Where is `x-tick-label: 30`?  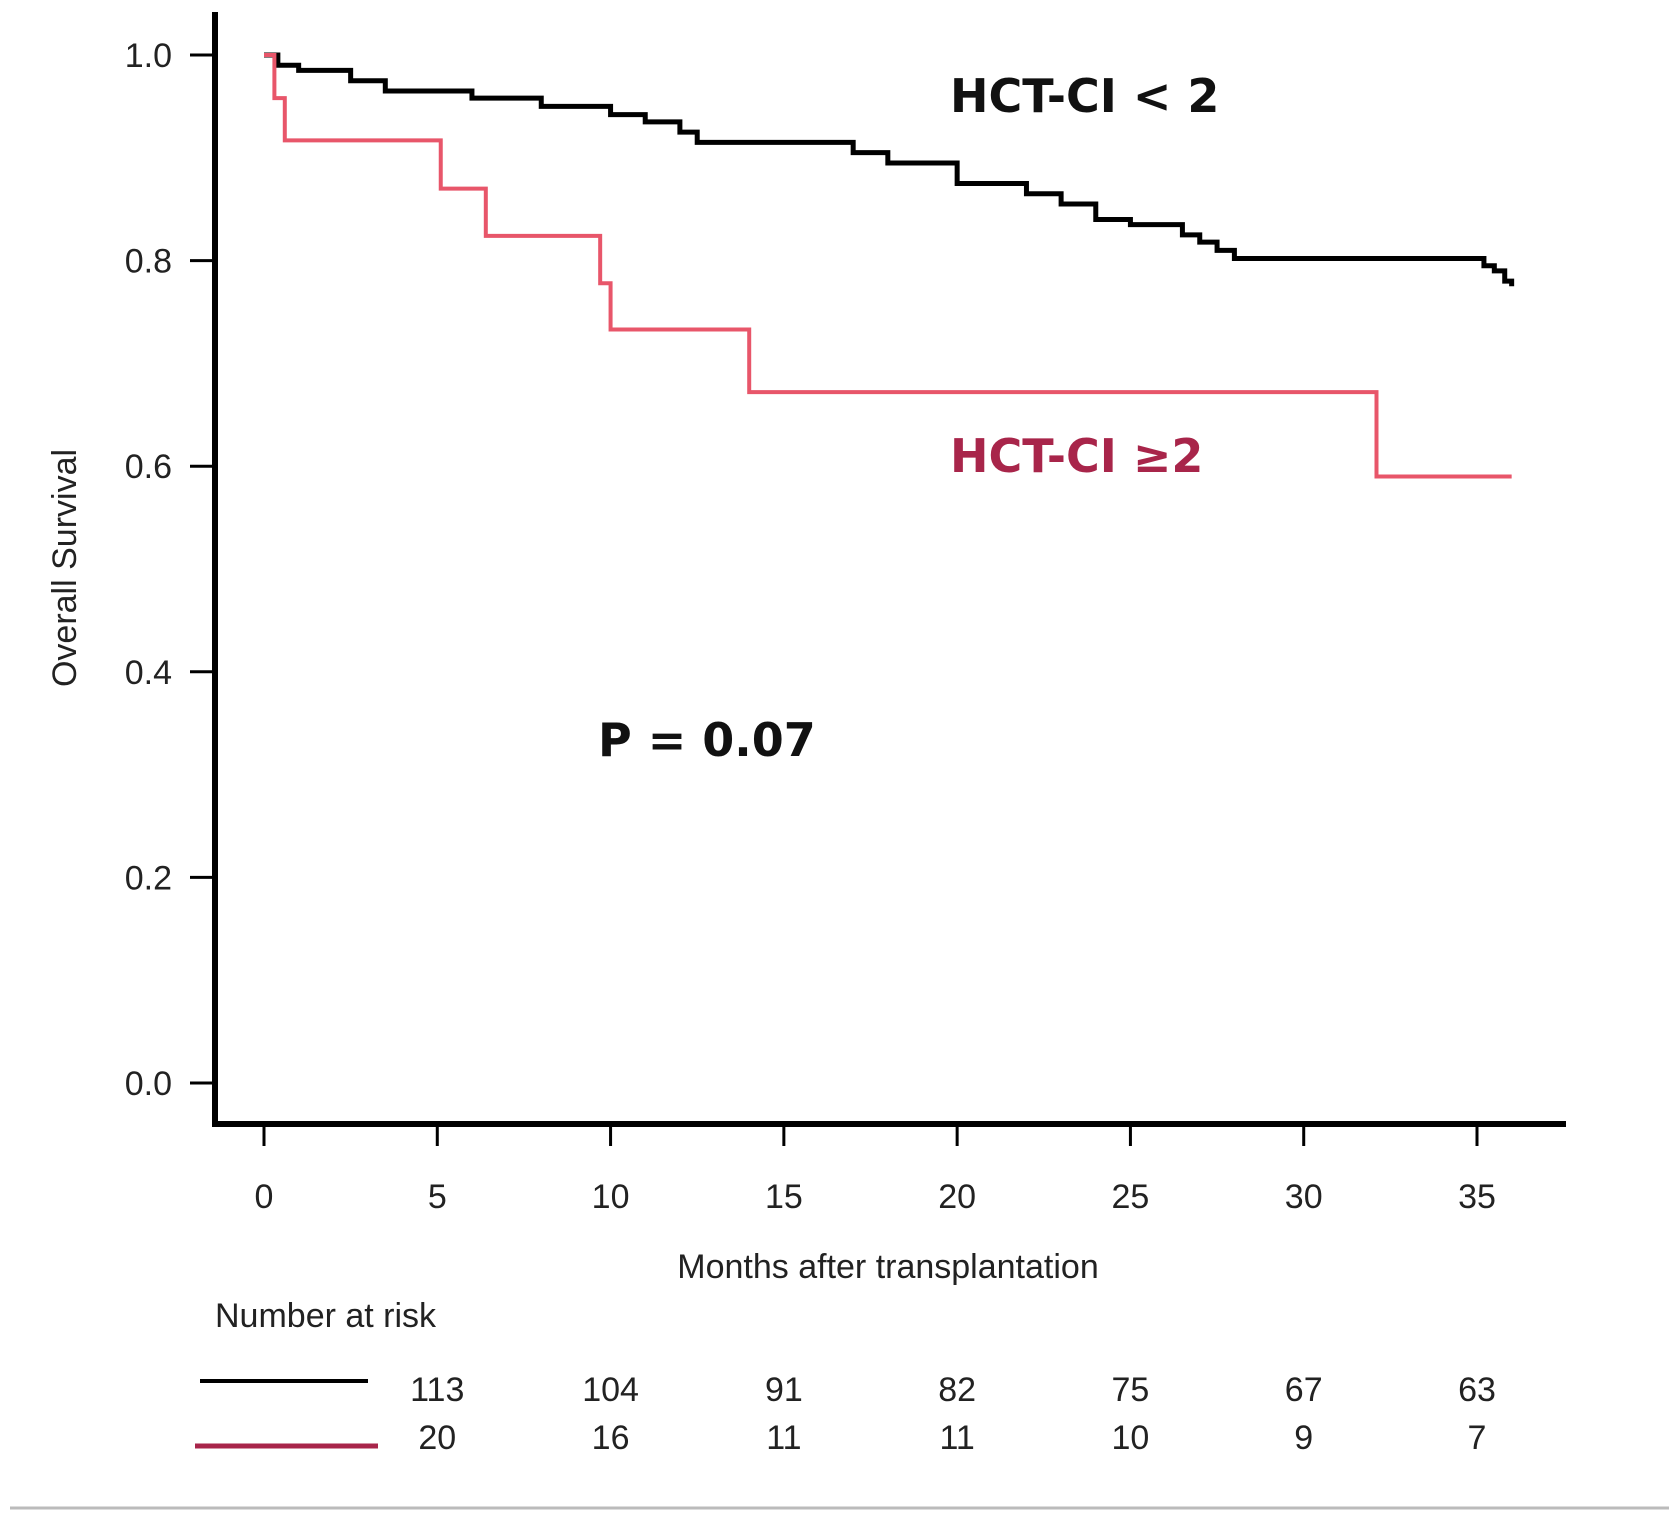
x-tick-label: 30 is located at coordinates (1304, 1197).